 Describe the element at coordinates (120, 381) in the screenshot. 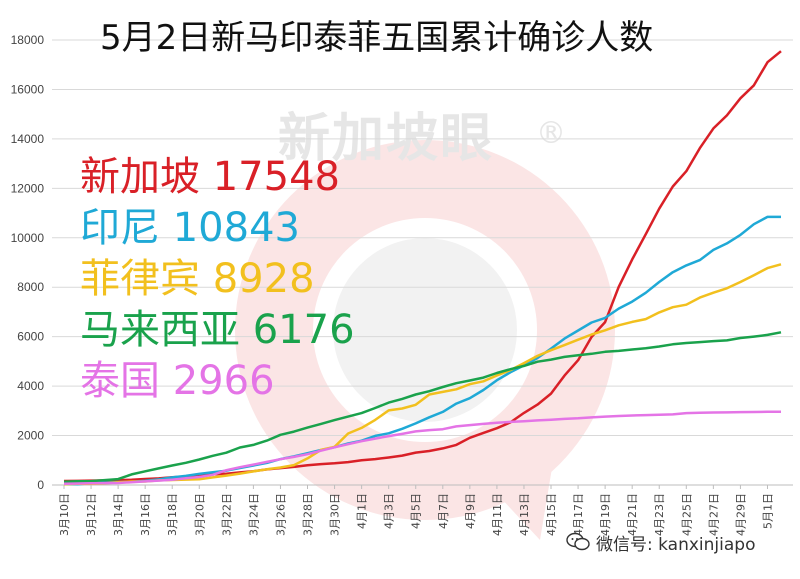

I see `legend-name: 泰国` at that location.